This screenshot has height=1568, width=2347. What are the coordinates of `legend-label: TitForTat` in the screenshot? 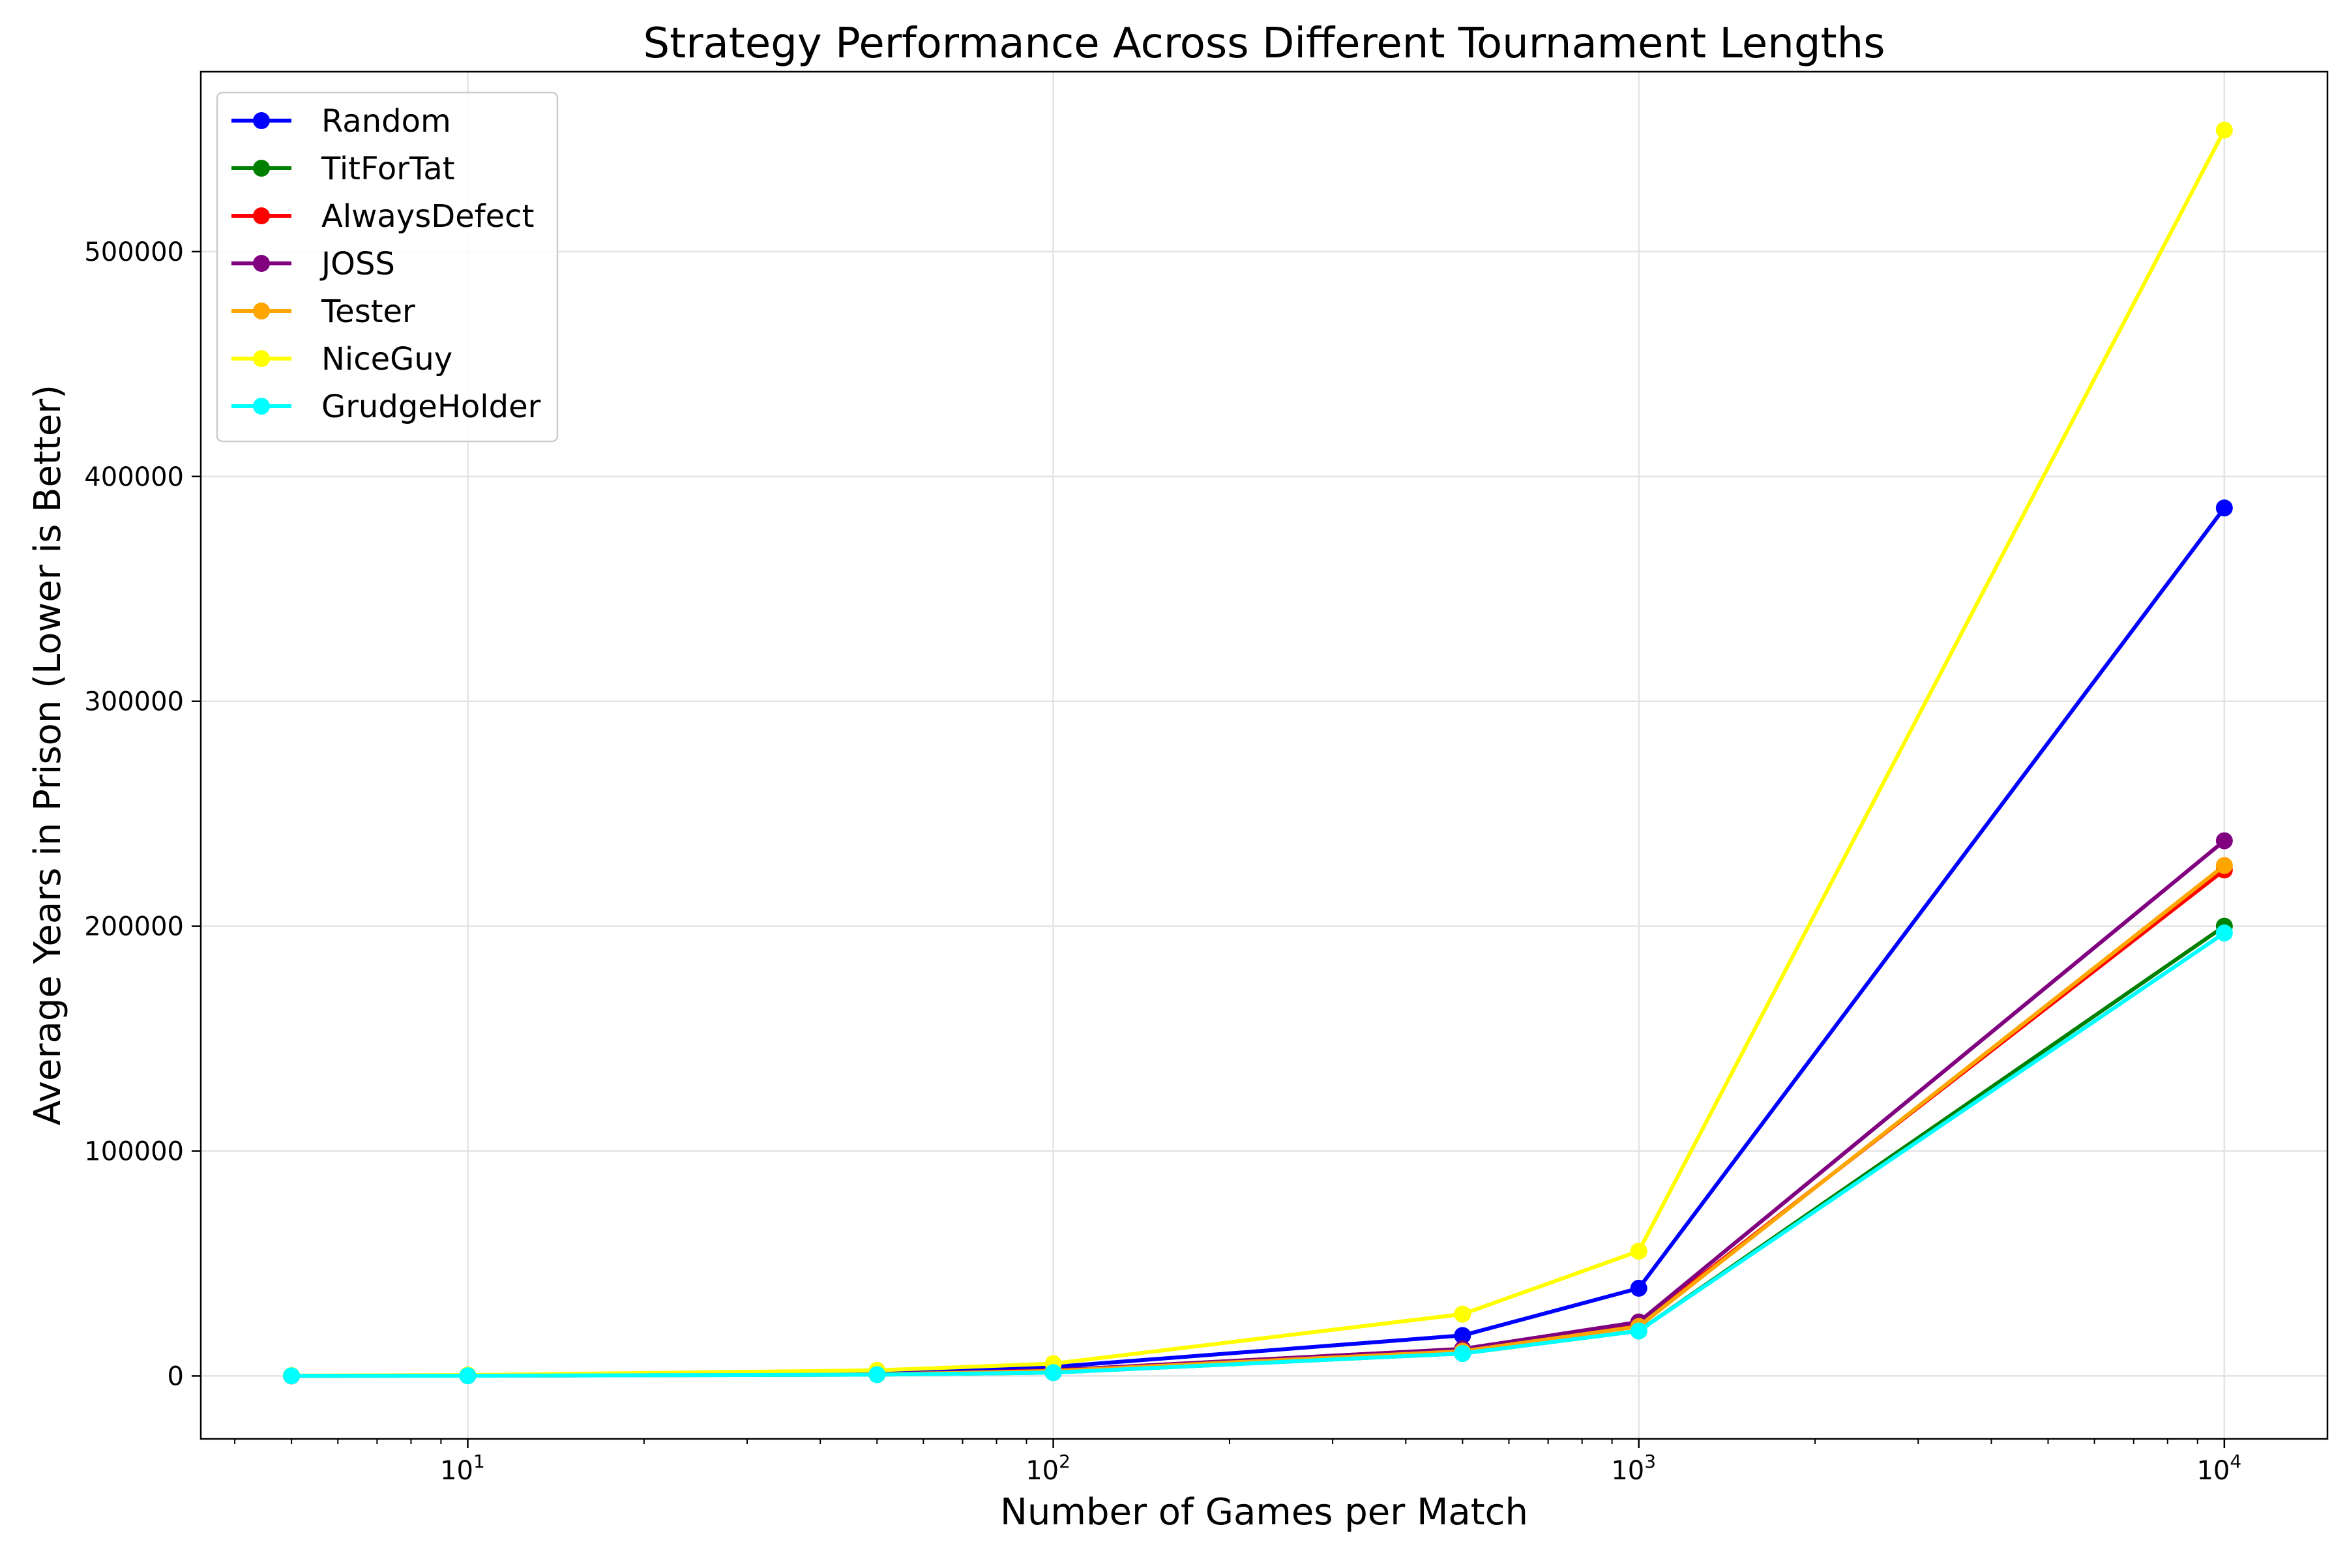 It's located at (388, 169).